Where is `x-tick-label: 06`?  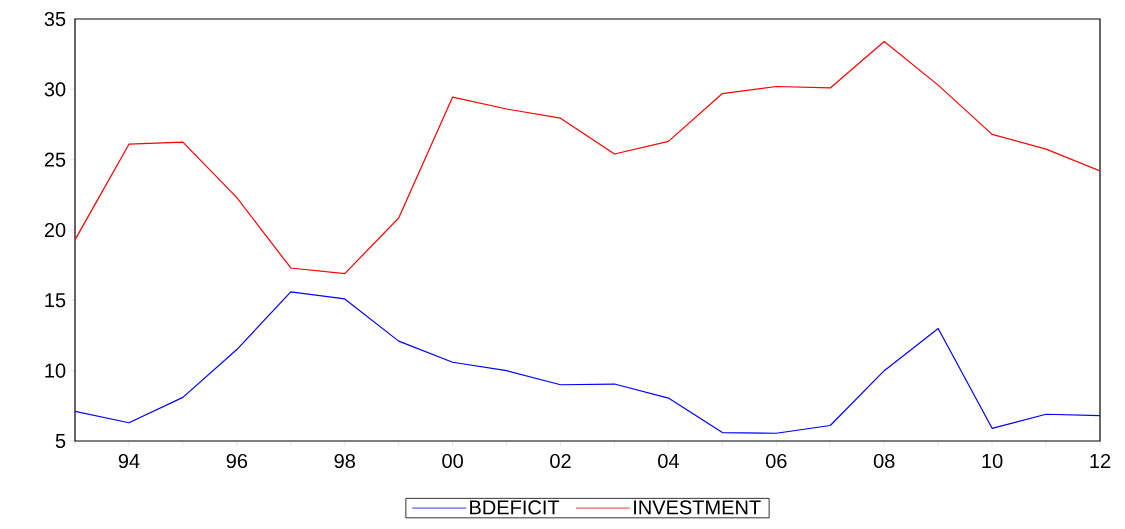
x-tick-label: 06 is located at coordinates (776, 461).